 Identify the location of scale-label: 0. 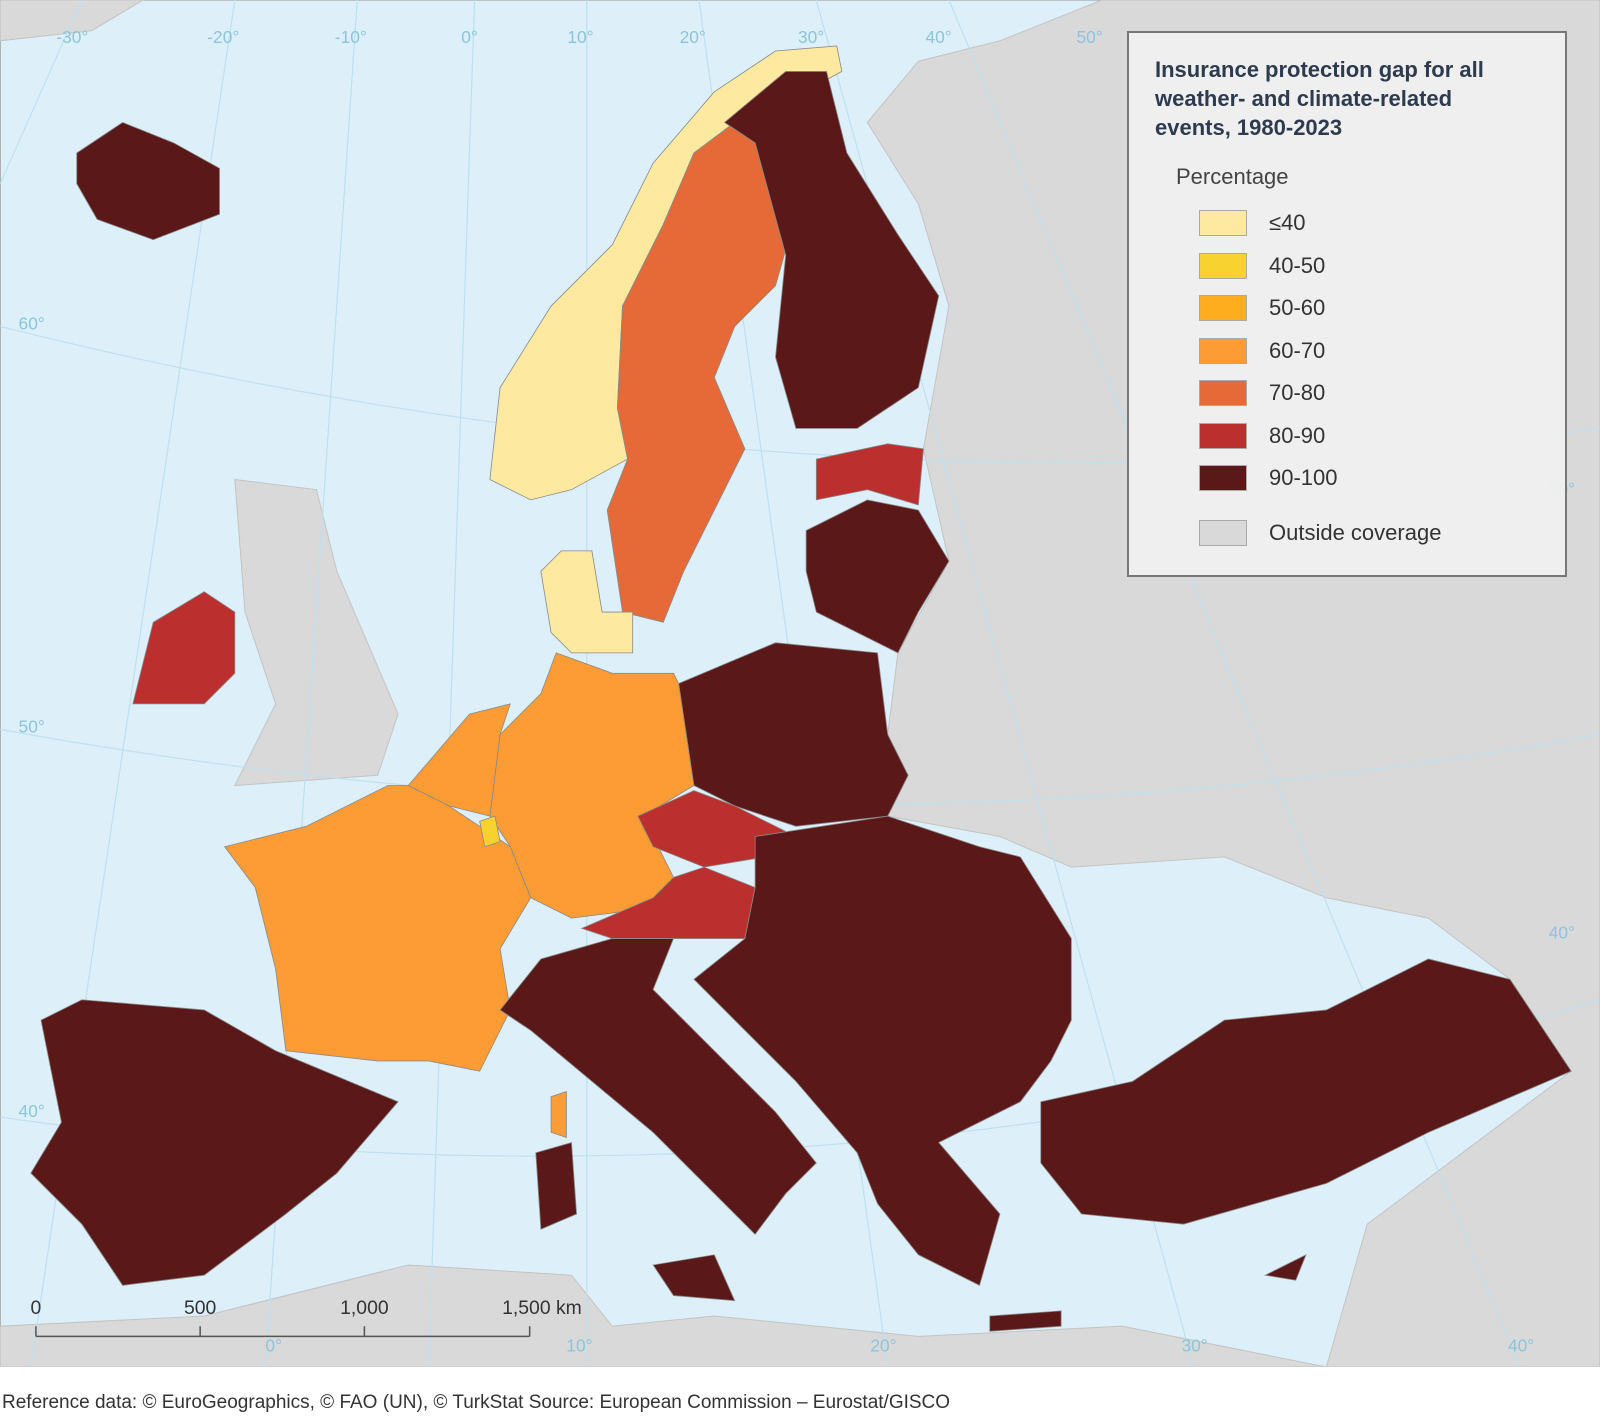
(36, 1308).